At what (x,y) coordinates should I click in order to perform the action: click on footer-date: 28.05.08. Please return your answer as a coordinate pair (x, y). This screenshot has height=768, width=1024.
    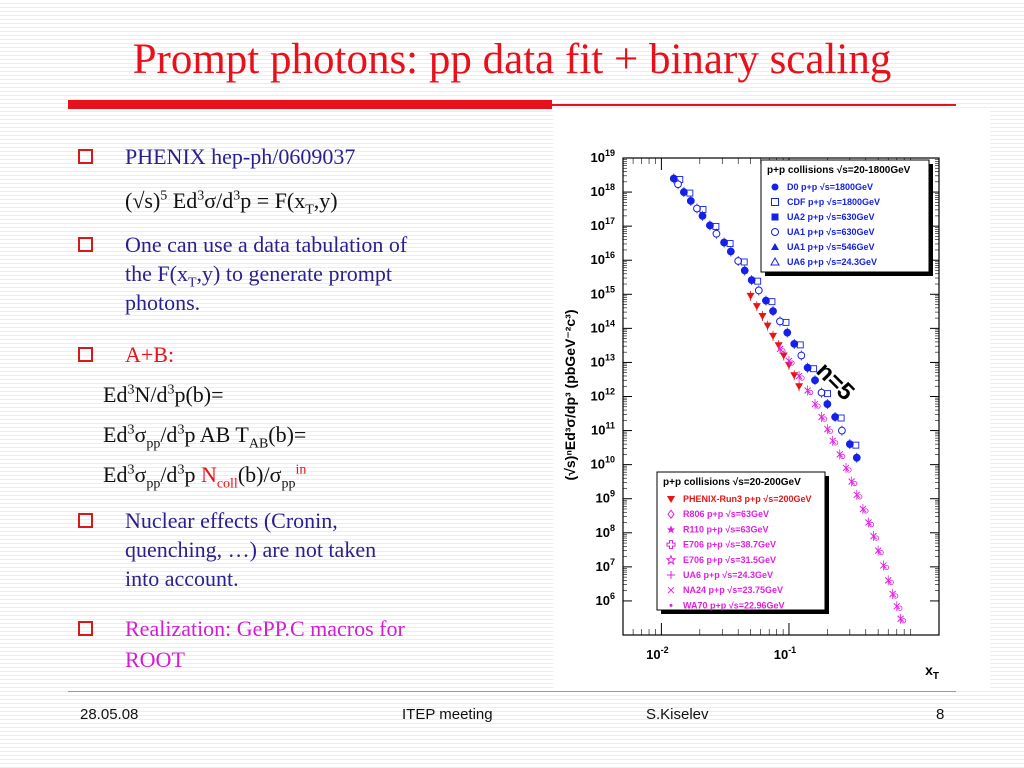
    Looking at the image, I should click on (109, 714).